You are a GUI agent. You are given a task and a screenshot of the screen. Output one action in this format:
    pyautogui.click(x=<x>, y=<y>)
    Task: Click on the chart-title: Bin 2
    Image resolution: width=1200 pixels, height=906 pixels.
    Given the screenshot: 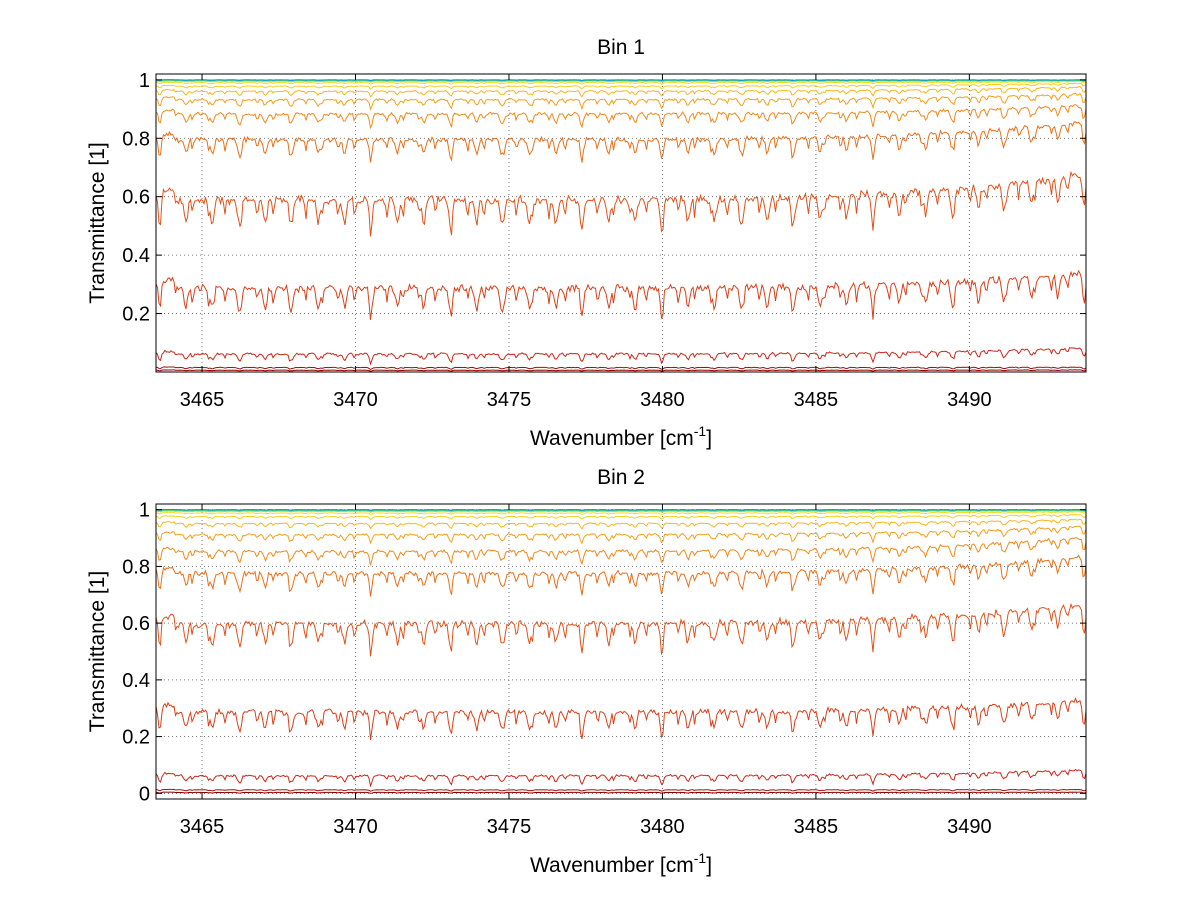 What is the action you would take?
    pyautogui.click(x=621, y=477)
    